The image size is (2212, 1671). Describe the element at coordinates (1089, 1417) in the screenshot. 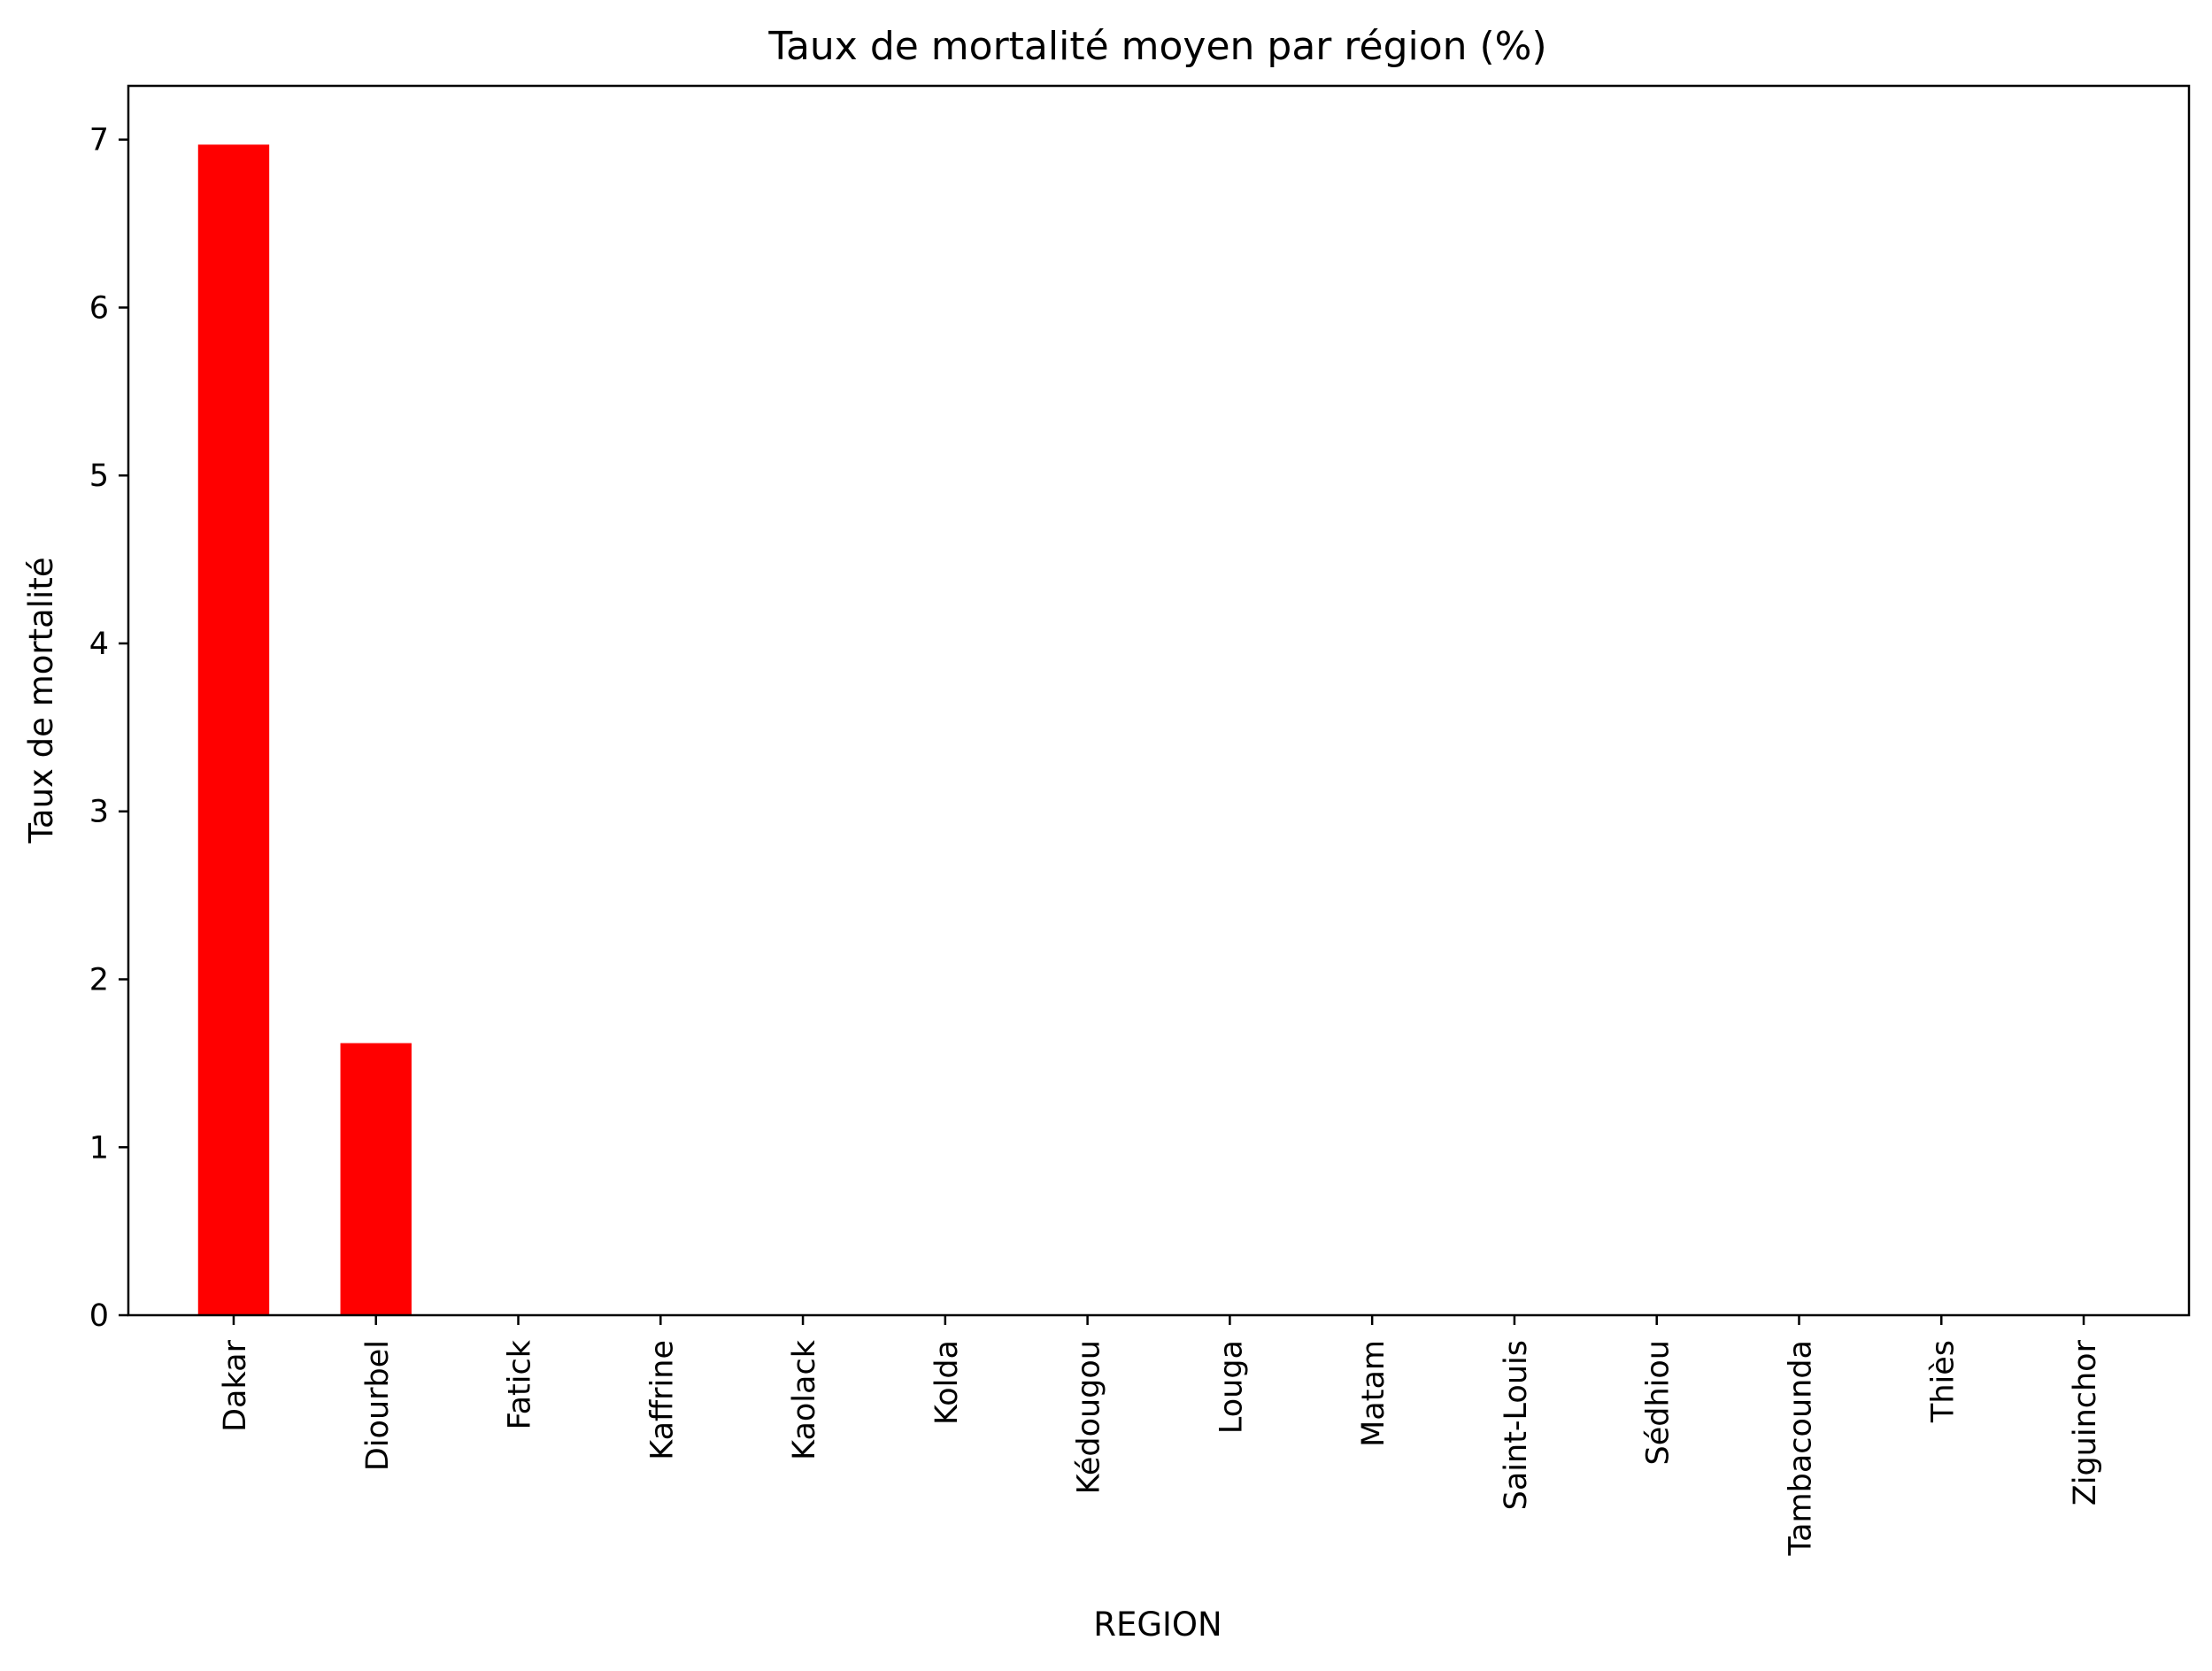

I see `x-tick-label: Kédougou` at that location.